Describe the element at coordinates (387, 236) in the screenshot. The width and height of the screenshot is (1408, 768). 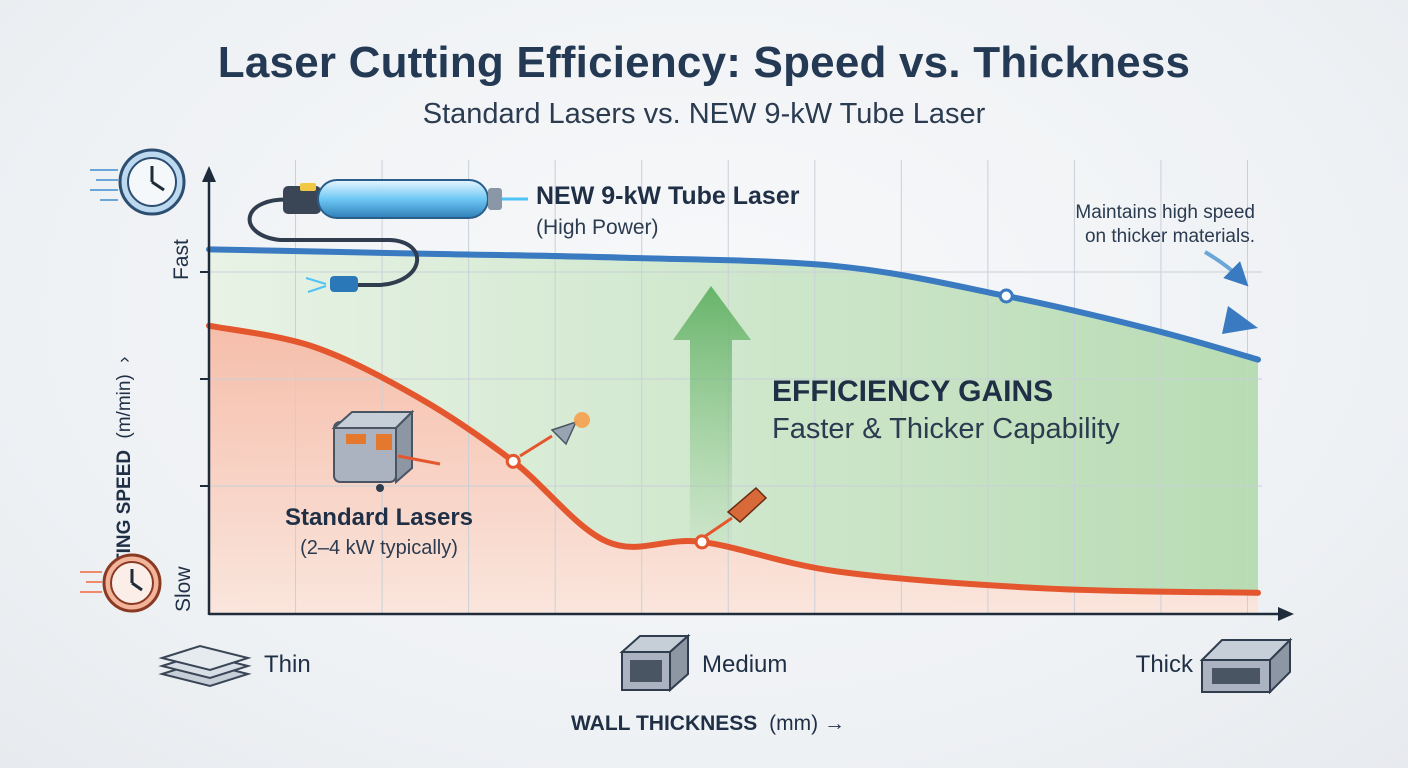
I see `tube-laser-icon` at that location.